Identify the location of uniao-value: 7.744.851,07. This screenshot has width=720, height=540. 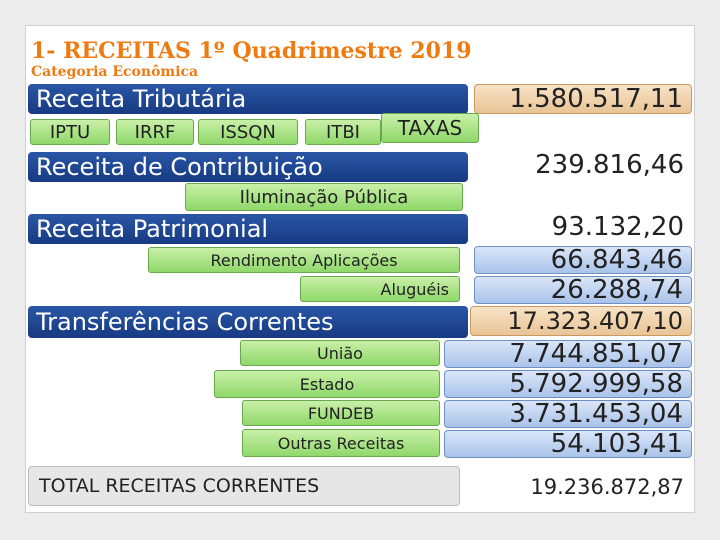
(568, 354).